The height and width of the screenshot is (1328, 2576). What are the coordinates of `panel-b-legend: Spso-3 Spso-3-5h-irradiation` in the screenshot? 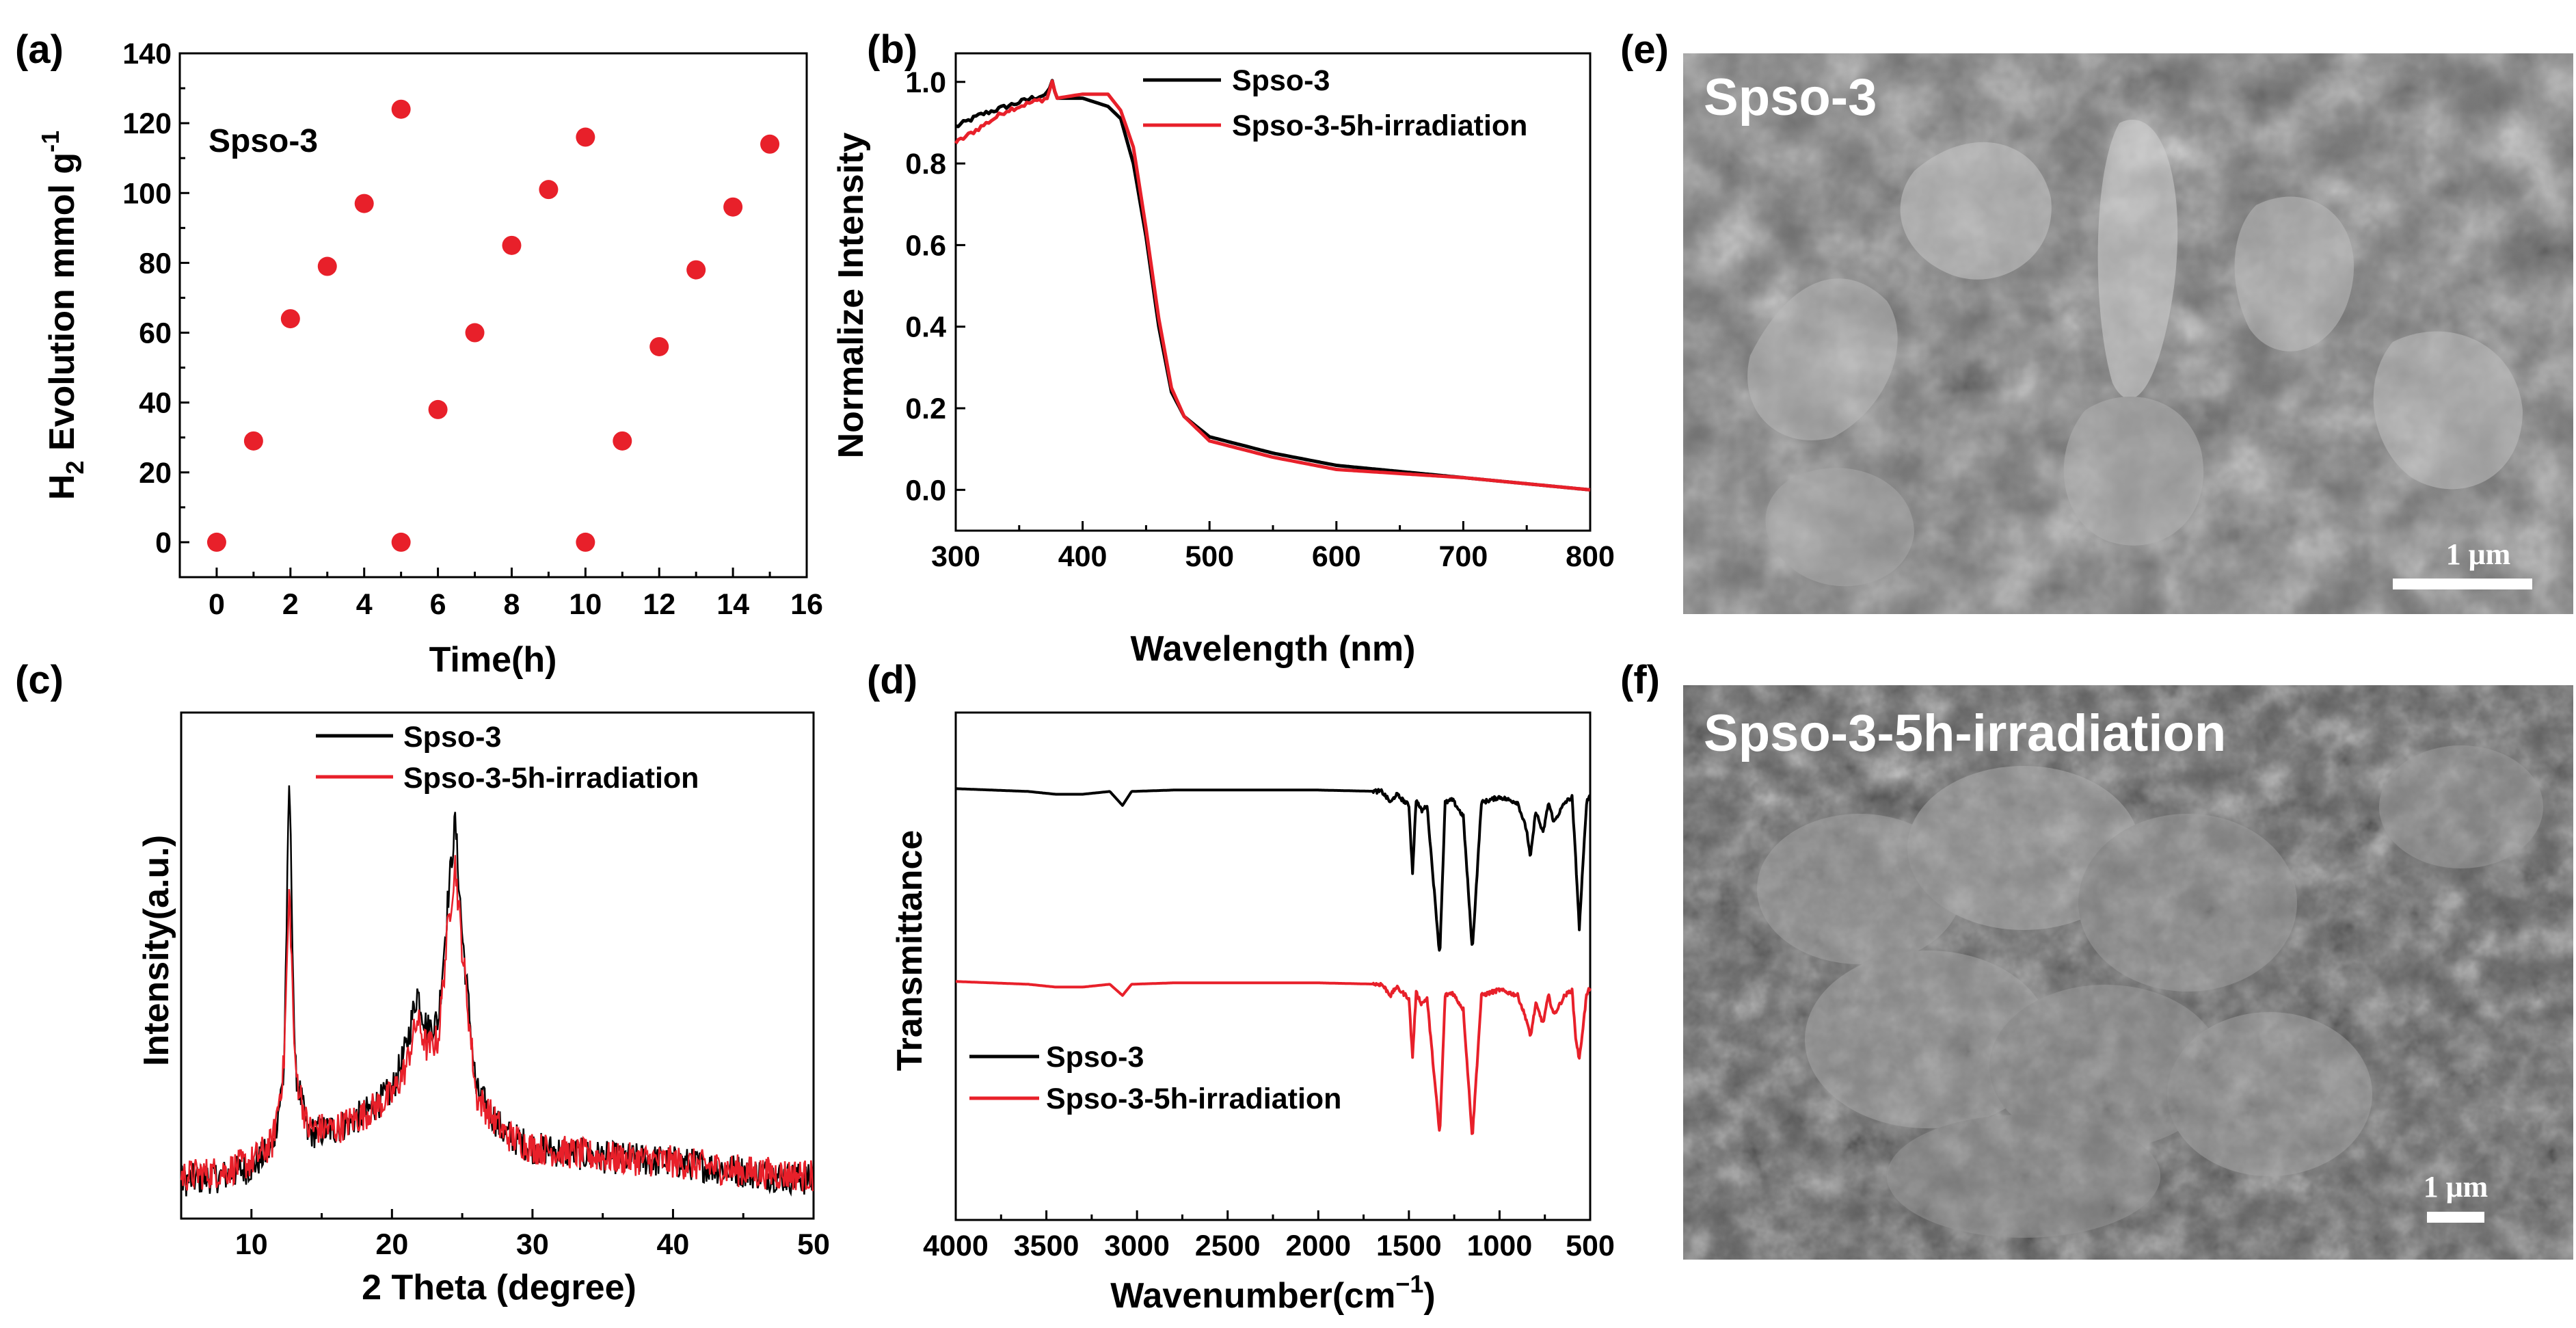 It's located at (1335, 103).